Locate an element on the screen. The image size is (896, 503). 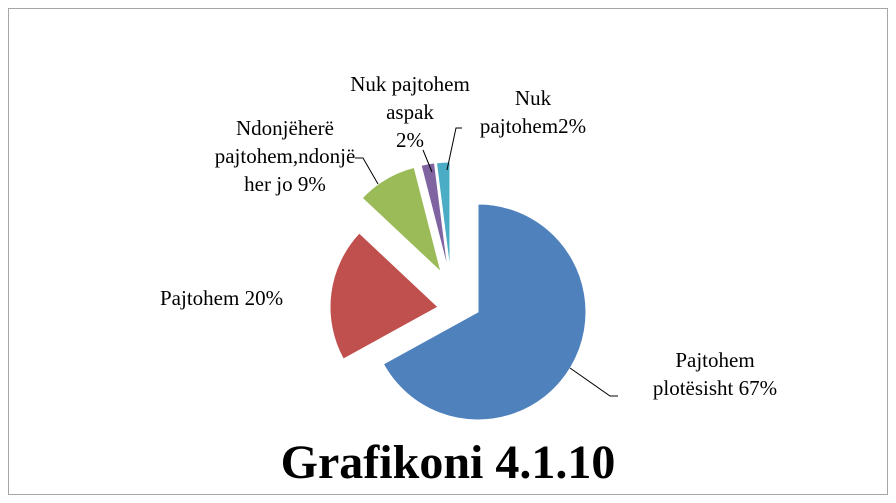
chart-title: Grafikoni 4.1.10 is located at coordinates (448, 462).